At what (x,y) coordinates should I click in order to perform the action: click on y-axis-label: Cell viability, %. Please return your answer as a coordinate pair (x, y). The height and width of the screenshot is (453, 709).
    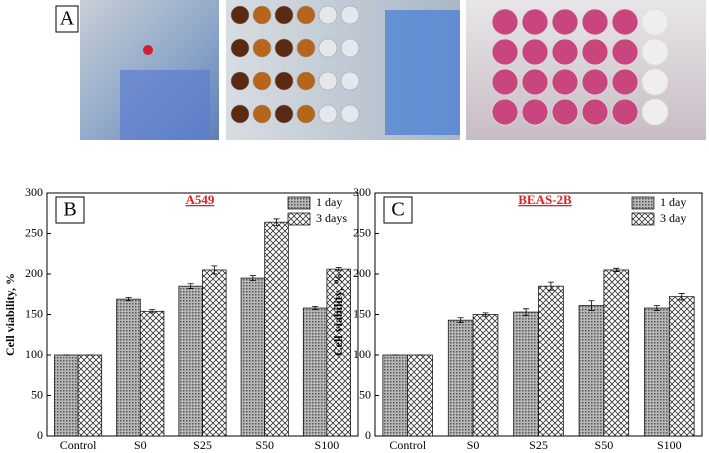
    Looking at the image, I should click on (10, 314).